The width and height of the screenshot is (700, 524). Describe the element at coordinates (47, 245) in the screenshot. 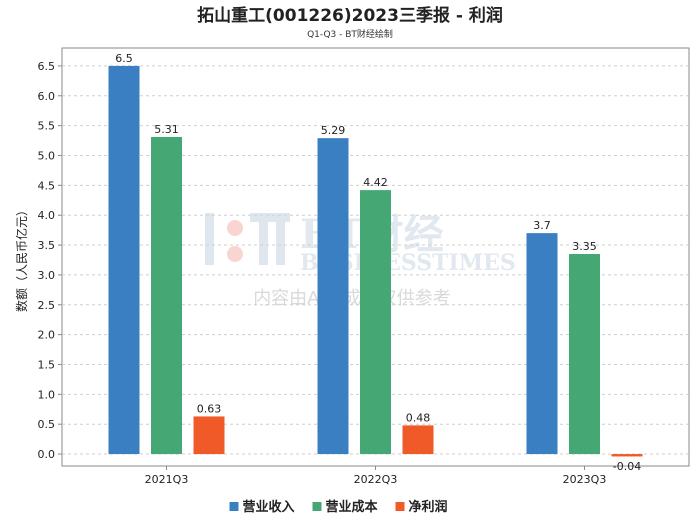

I see `y-tick-label: 3.5` at that location.